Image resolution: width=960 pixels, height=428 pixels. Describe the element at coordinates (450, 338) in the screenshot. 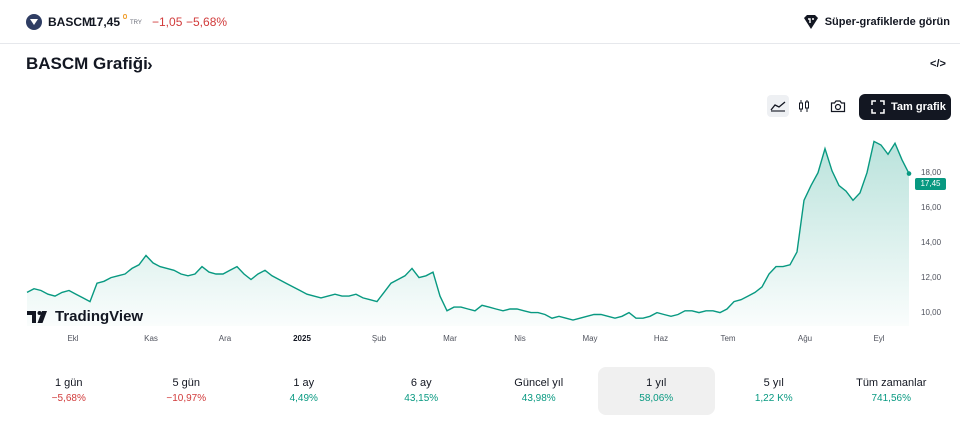

I see `x-axis-label: Mar` at that location.